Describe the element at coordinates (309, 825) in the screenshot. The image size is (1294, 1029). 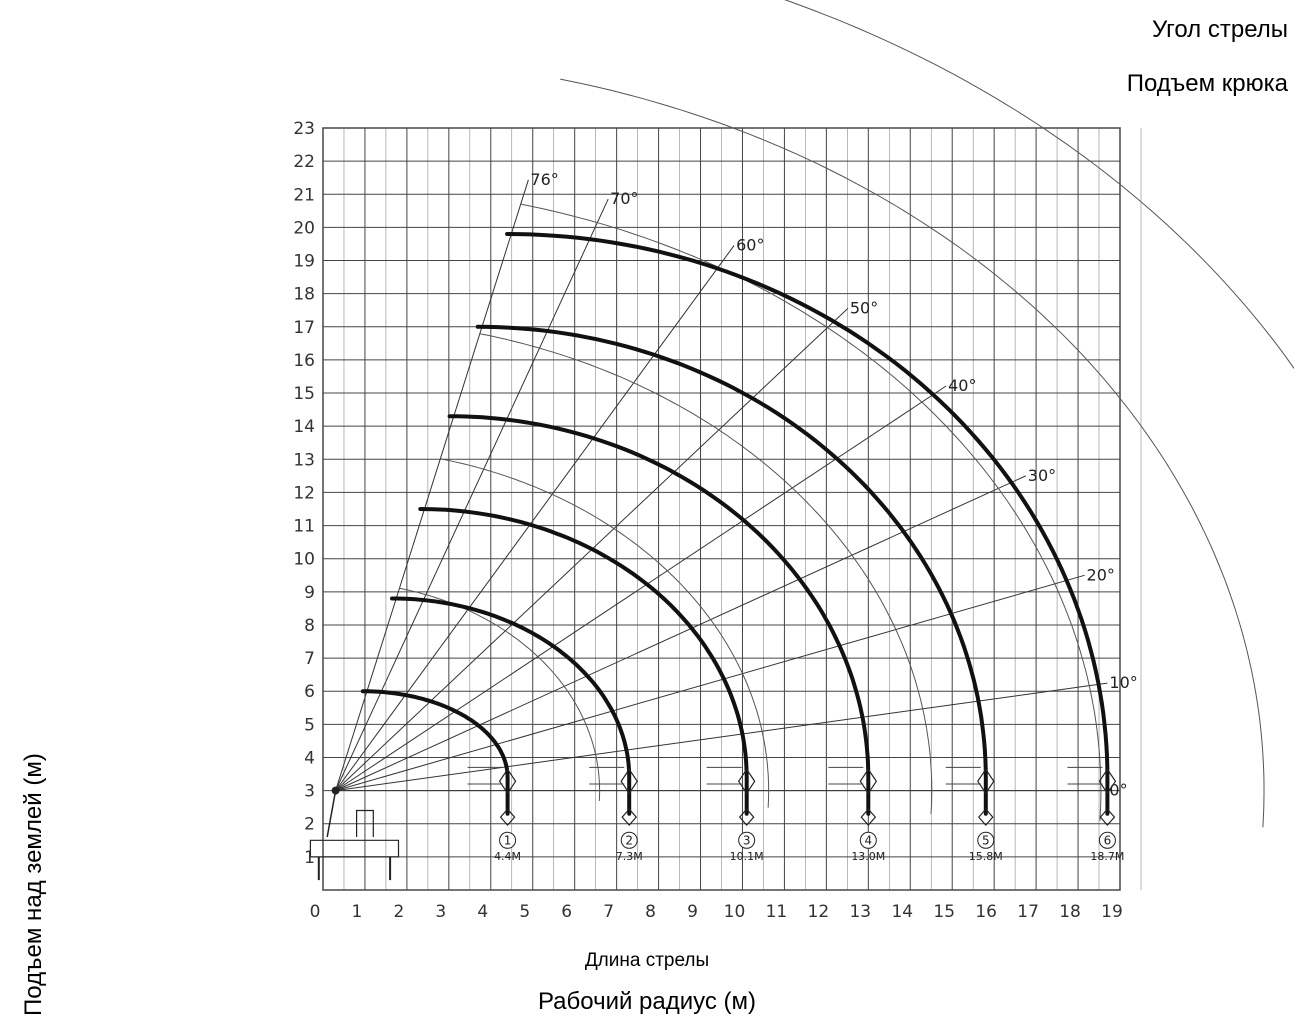
I see `y-tick-label: 2` at that location.